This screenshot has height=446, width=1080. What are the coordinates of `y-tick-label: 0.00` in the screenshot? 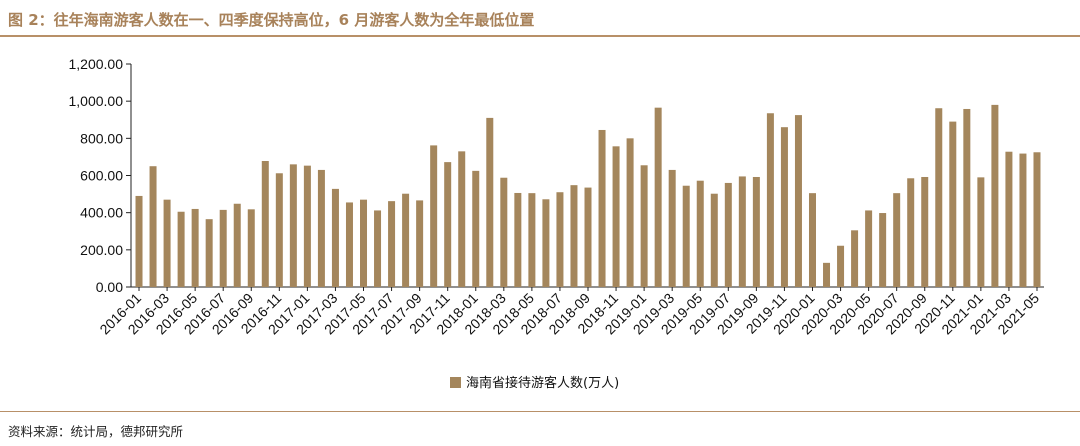 It's located at (109, 287).